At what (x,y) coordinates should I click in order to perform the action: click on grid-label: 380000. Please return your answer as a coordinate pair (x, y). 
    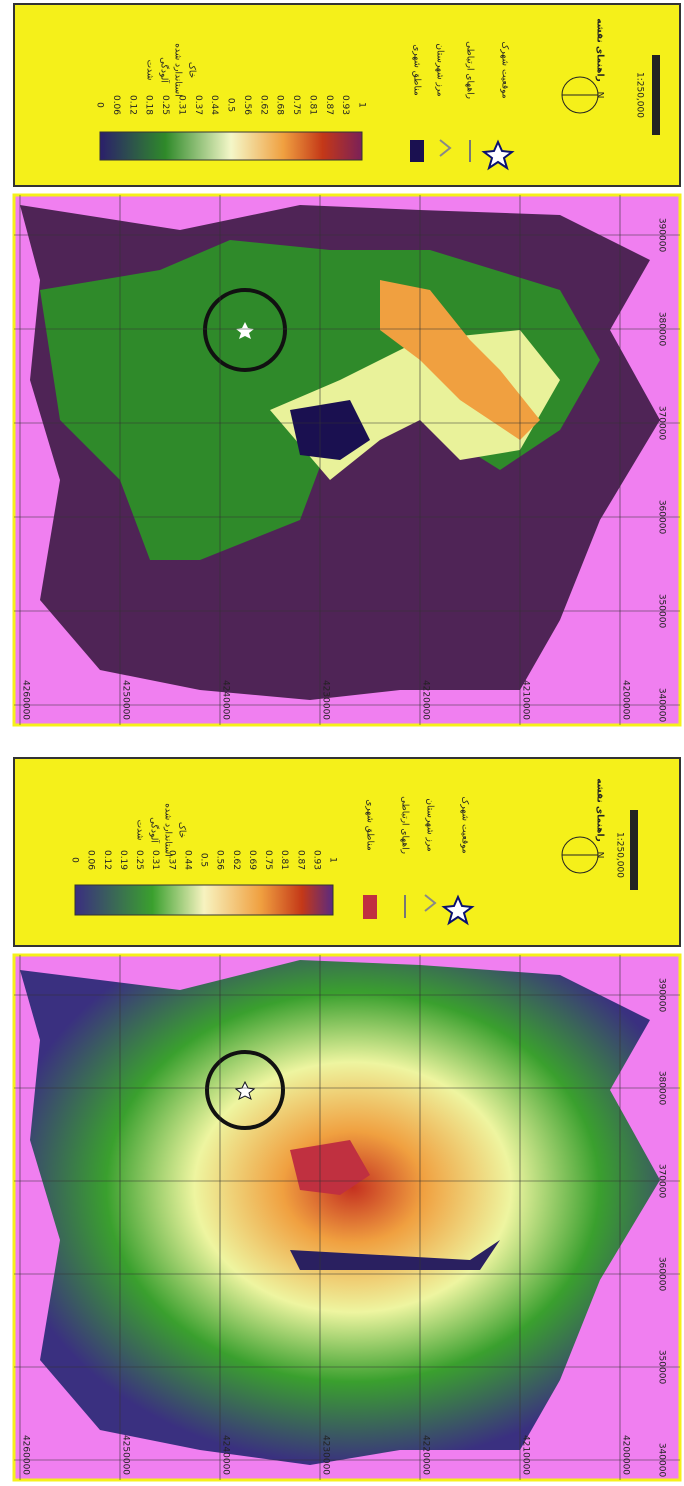
    Looking at the image, I should click on (662, 1088).